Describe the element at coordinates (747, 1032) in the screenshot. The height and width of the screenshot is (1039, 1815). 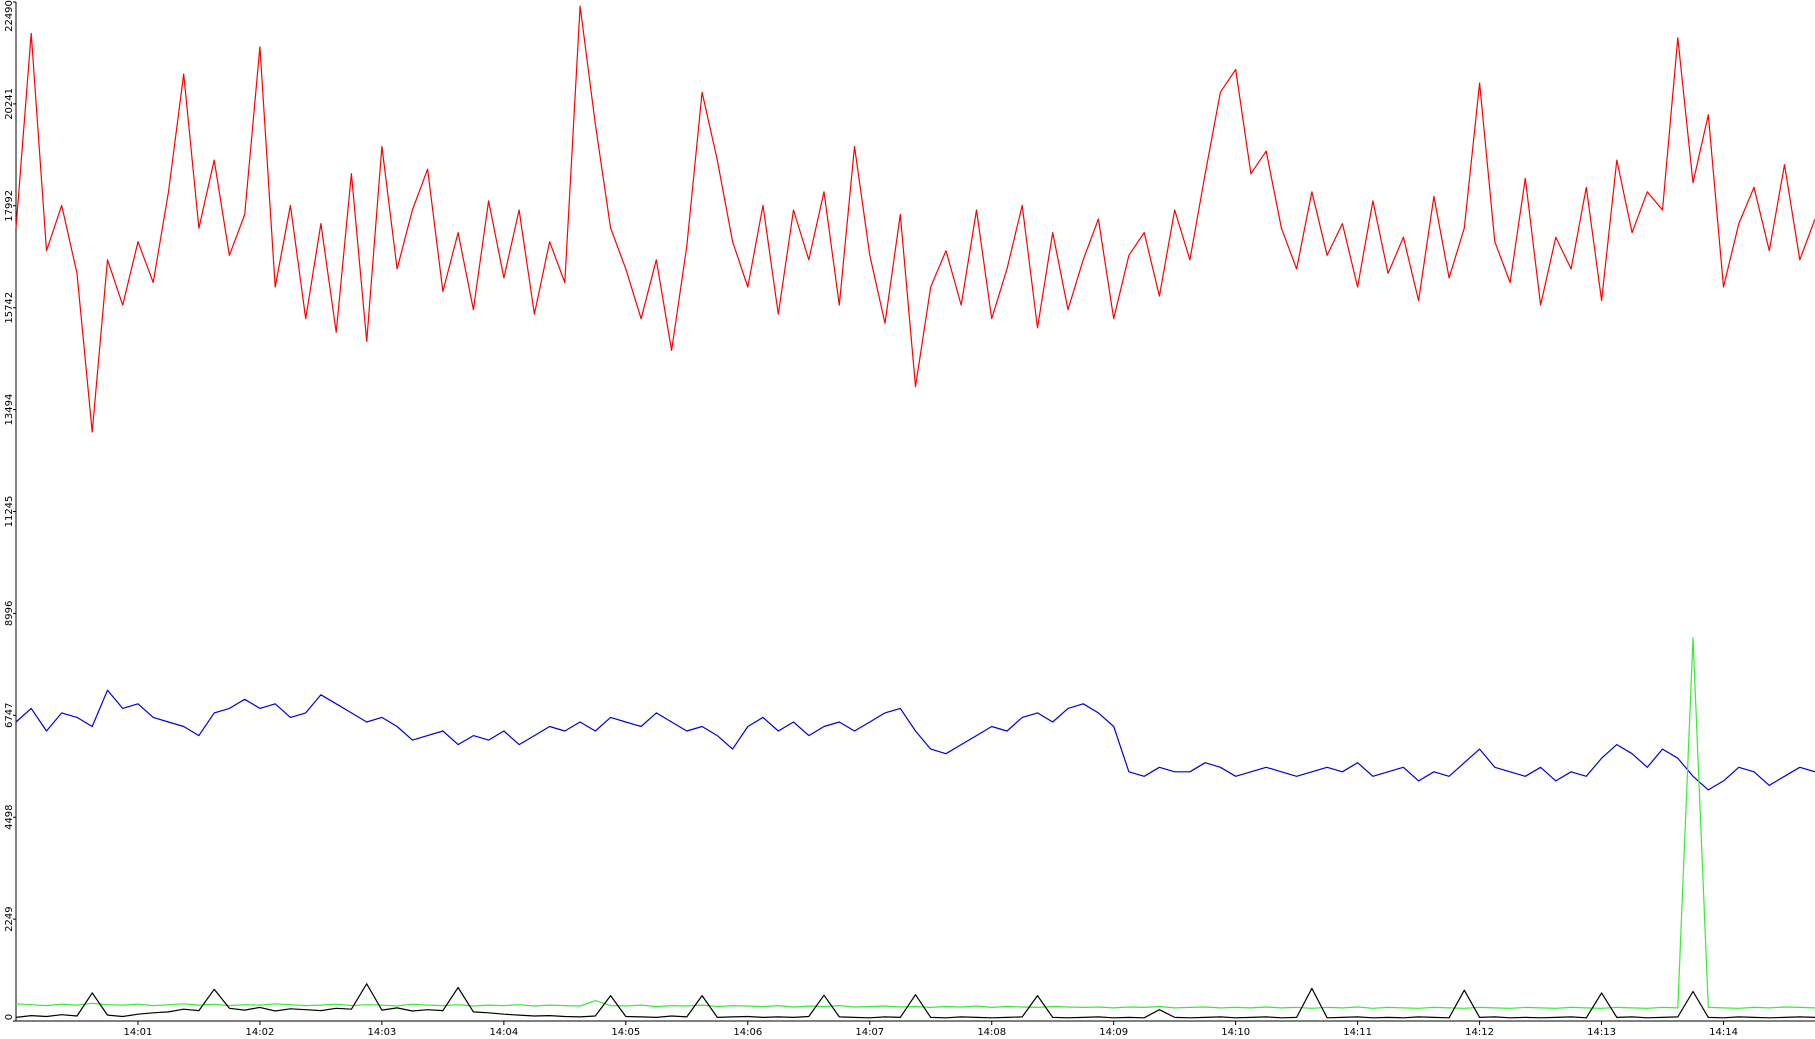
I see `x-tick-label: 14:06` at that location.